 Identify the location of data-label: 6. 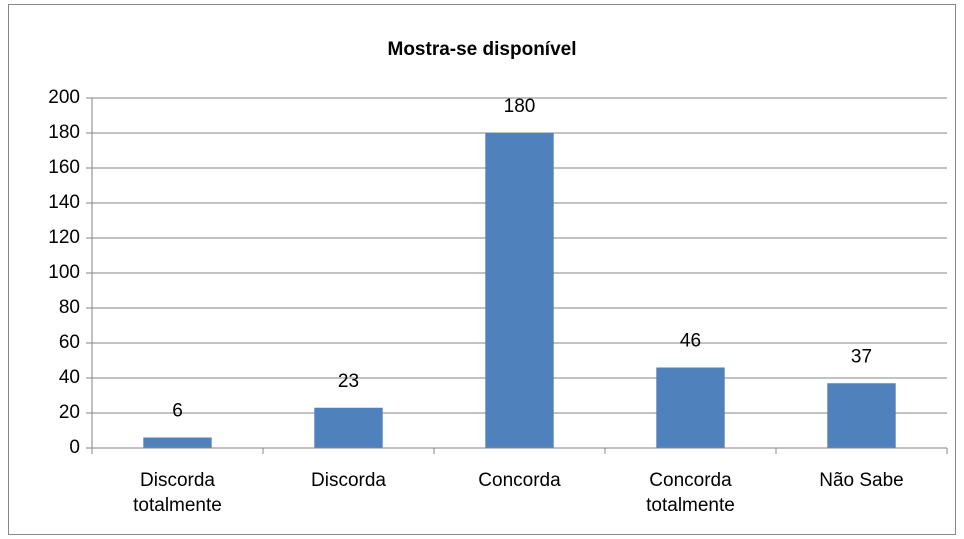
(177, 411).